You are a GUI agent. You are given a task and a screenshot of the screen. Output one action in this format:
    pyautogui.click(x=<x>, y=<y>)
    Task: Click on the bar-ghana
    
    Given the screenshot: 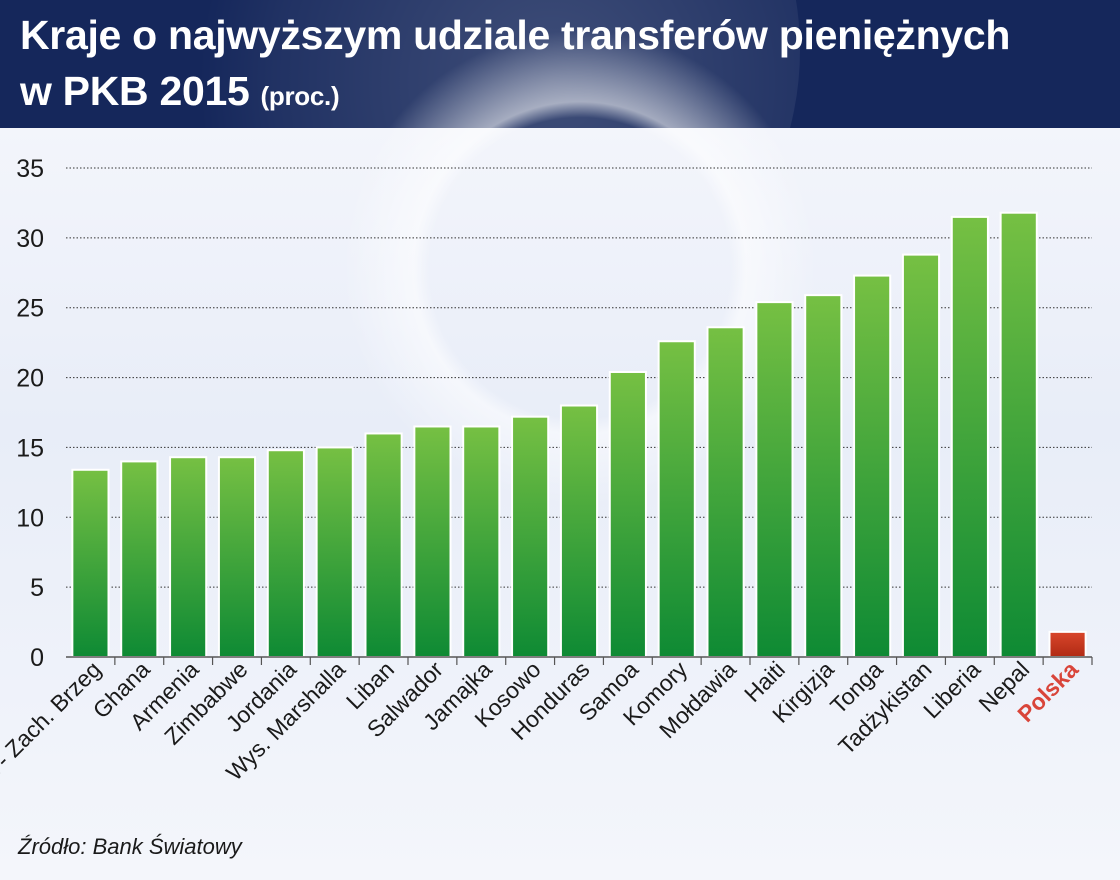 What is the action you would take?
    pyautogui.click(x=139, y=559)
    